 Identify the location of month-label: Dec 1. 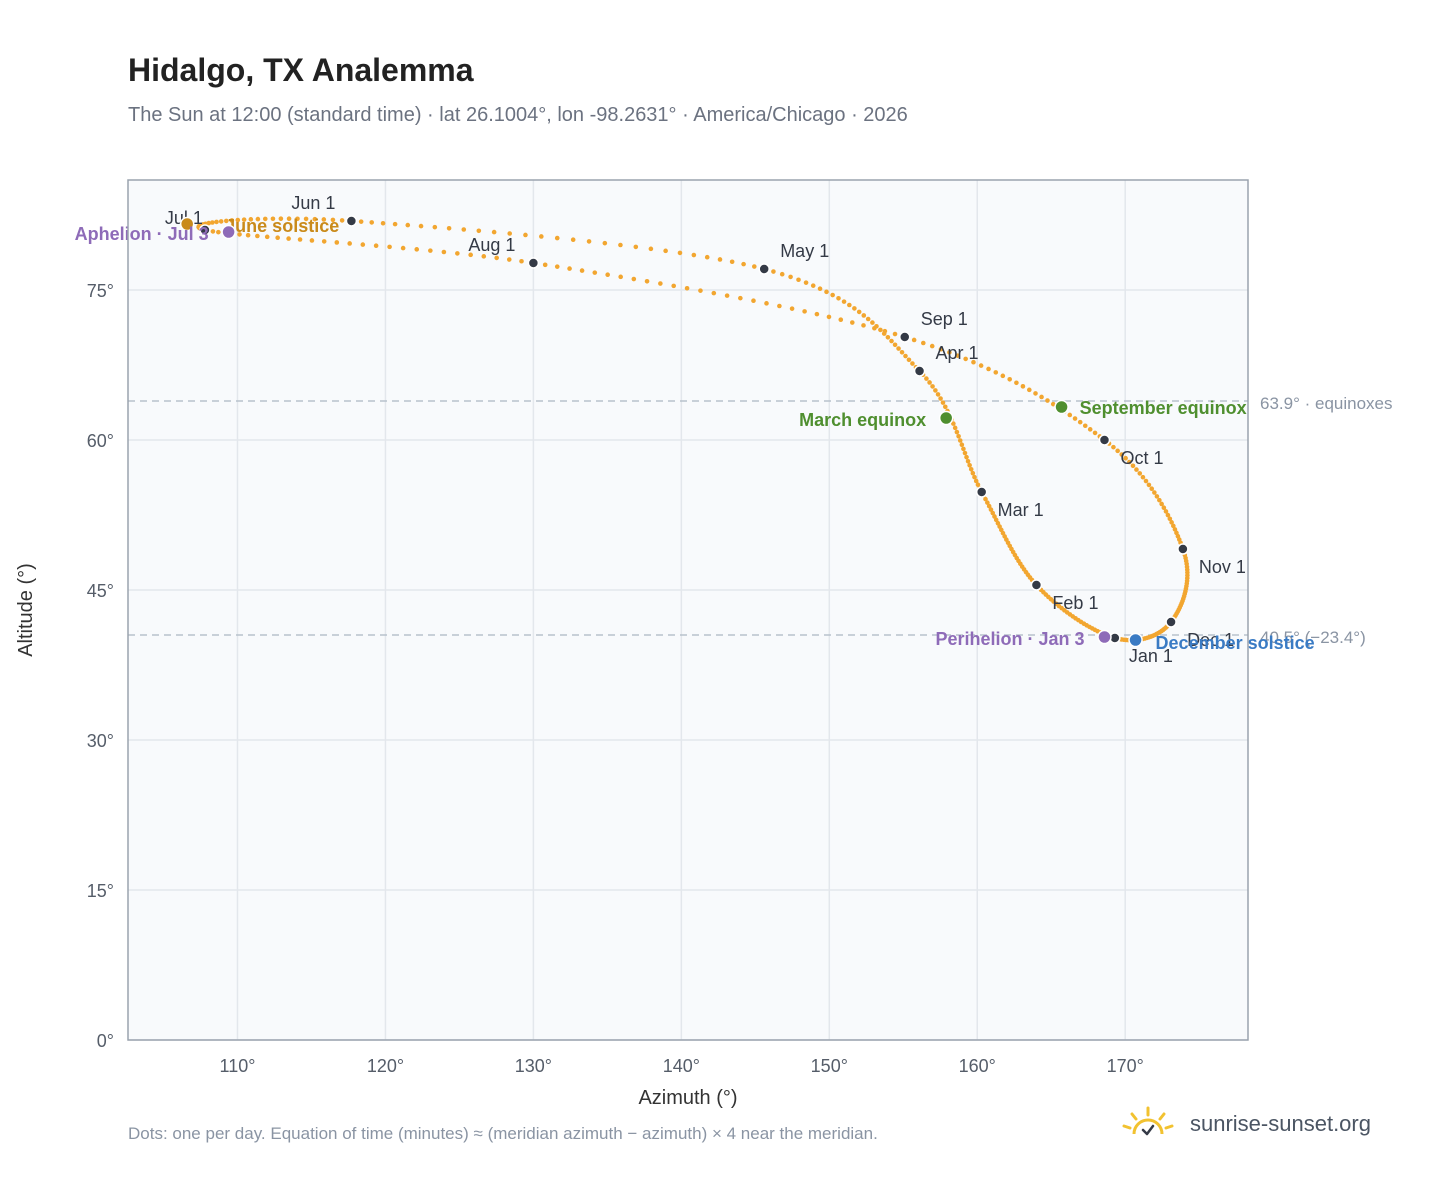
(1210, 640).